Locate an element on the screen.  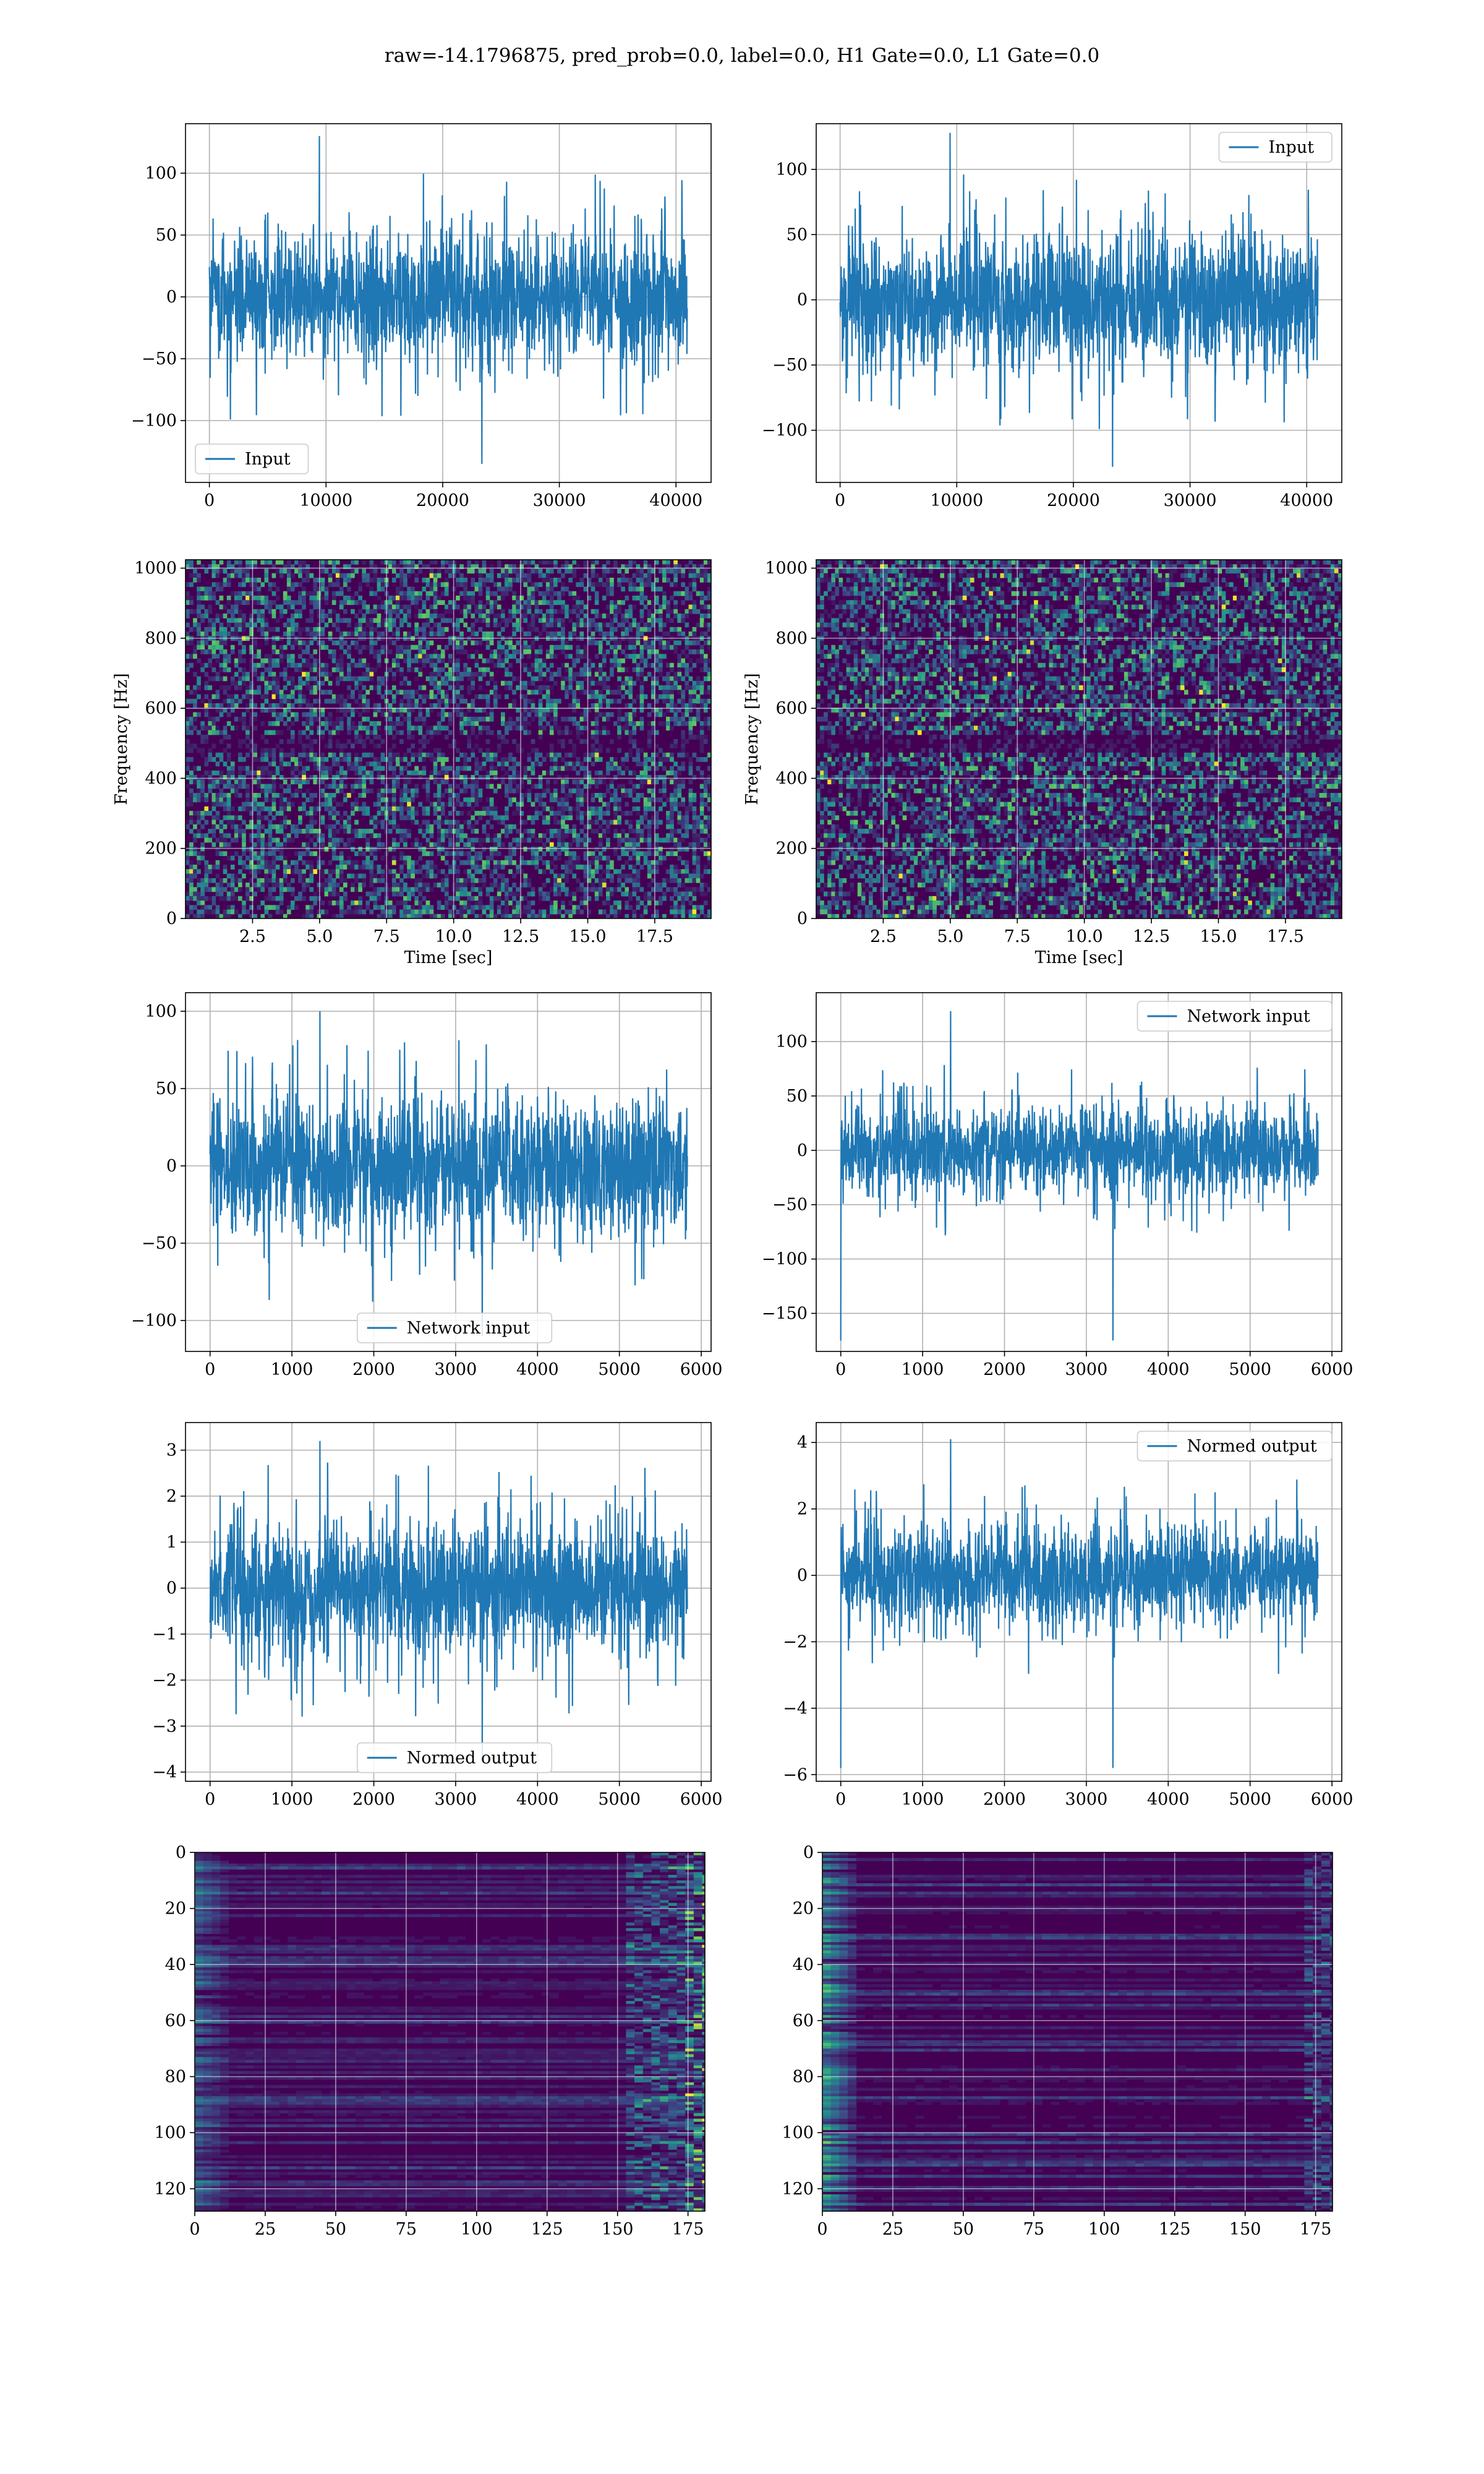
subplot-input-l1: 0 10000 20000 30000 40000 −100 −50 0 50 100 Input is located at coordinates (1052, 316).